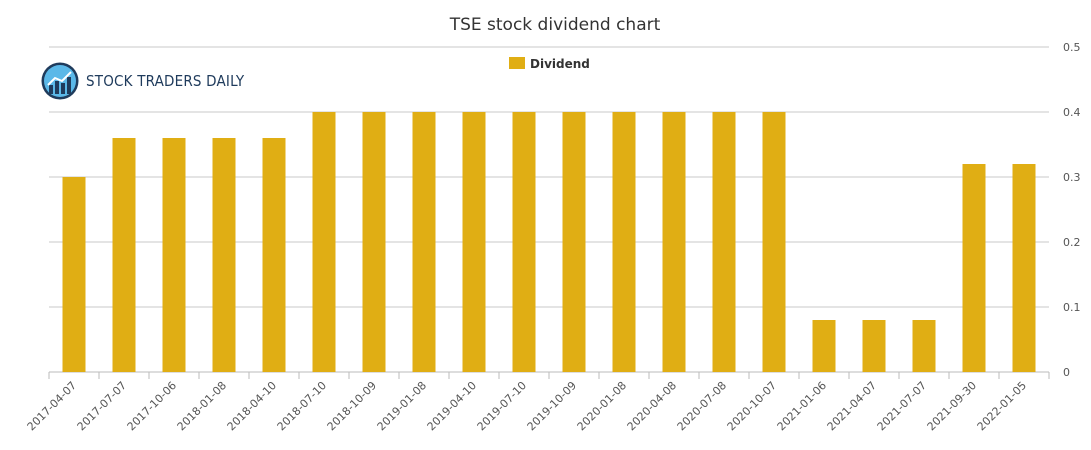 This screenshot has width=1091, height=450. I want to click on legend-label: Dividend, so click(560, 64).